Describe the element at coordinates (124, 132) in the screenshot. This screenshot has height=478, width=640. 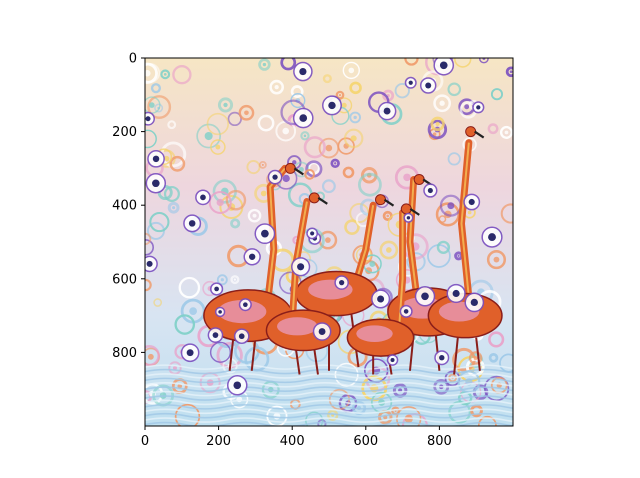
I see `y-tick-label: 200` at that location.